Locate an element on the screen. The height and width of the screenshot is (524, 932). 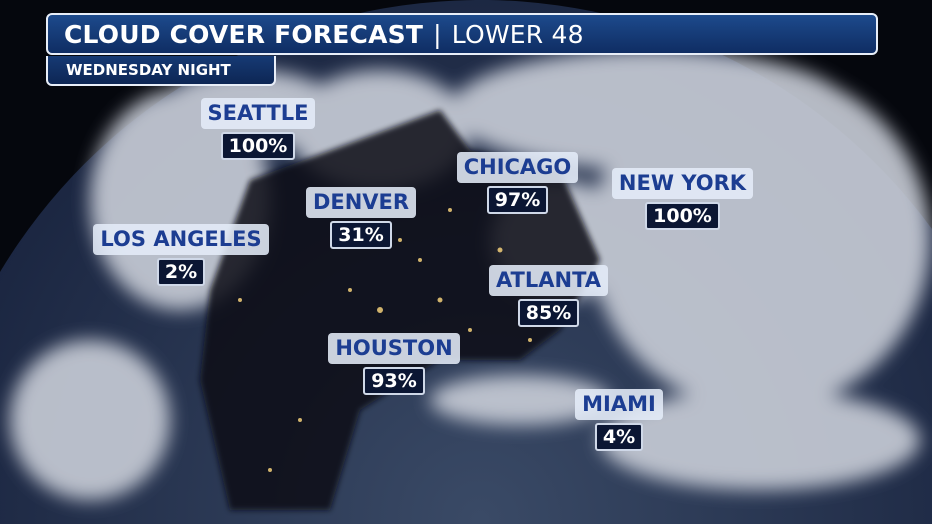
city-name: ATLANTA is located at coordinates (548, 280).